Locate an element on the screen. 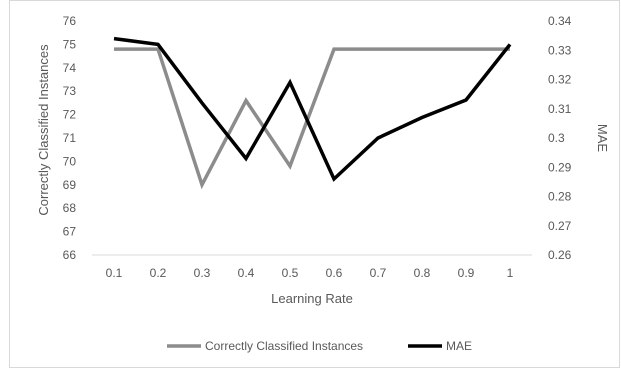 The image size is (621, 369). y2-tick-label: 0.26 is located at coordinates (560, 255).